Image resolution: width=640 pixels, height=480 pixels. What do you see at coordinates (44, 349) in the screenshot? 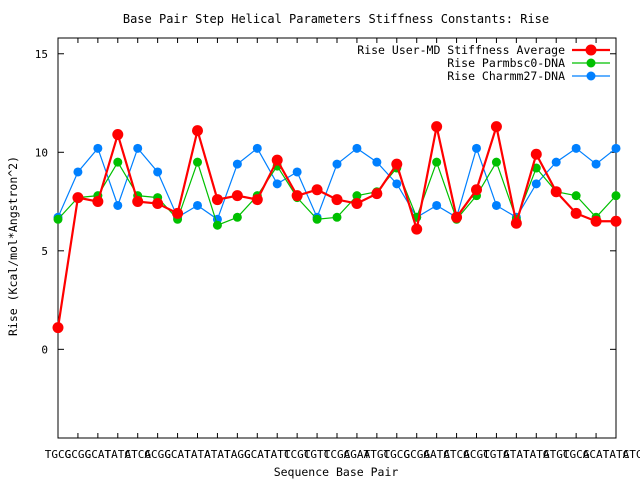
I see `y-tick-label: 0` at bounding box center [44, 349].